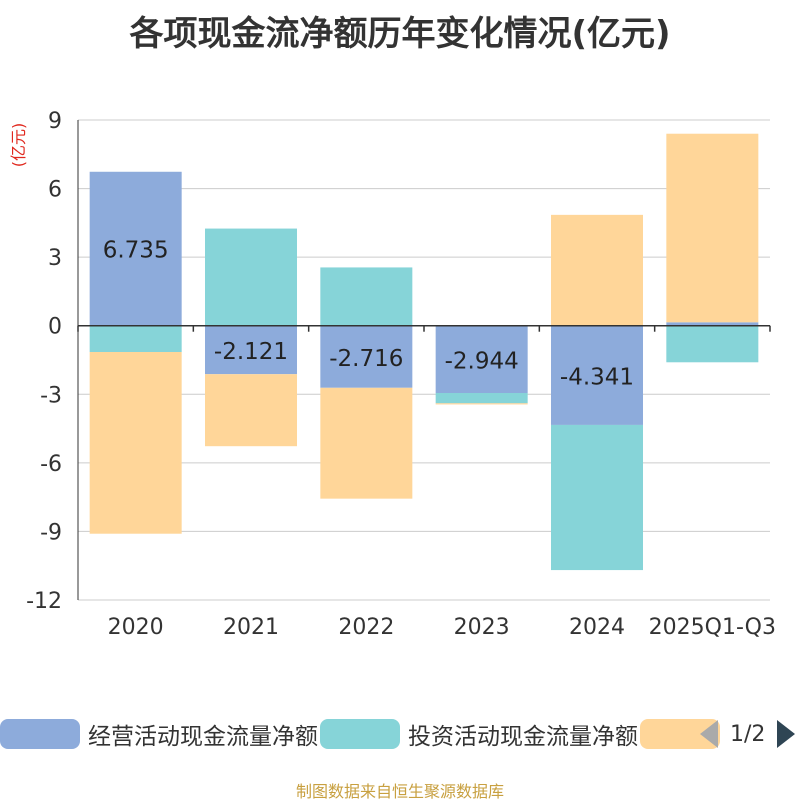 This screenshot has height=802, width=800. What do you see at coordinates (203, 737) in the screenshot?
I see `legend-label-operating: 经营活动现金流量净额` at bounding box center [203, 737].